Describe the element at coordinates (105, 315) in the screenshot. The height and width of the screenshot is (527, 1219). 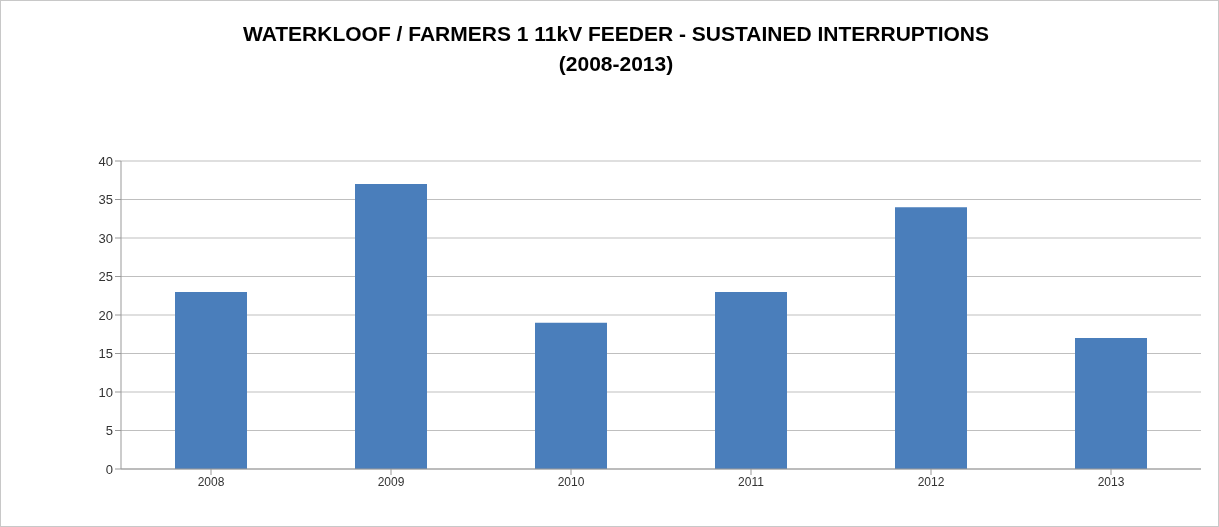
I see `y-tick-label: 20` at that location.